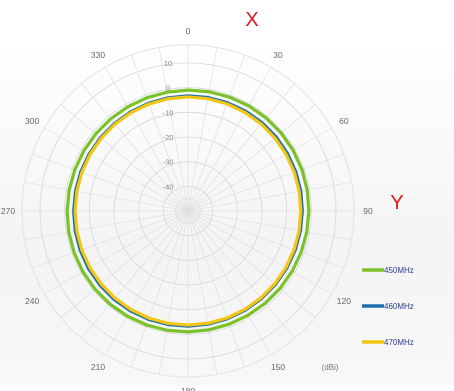 Image resolution: width=454 pixels, height=391 pixels. I want to click on angle-tick-label: 210, so click(98, 367).